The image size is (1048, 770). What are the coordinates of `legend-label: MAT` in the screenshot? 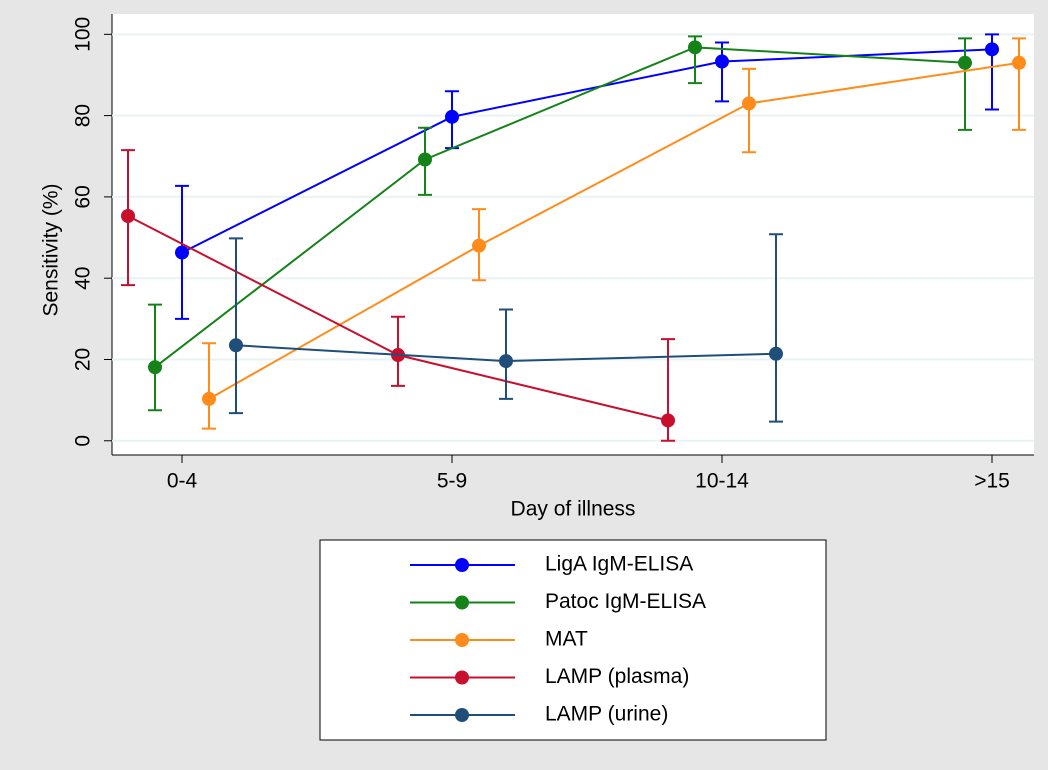 It's located at (566, 639).